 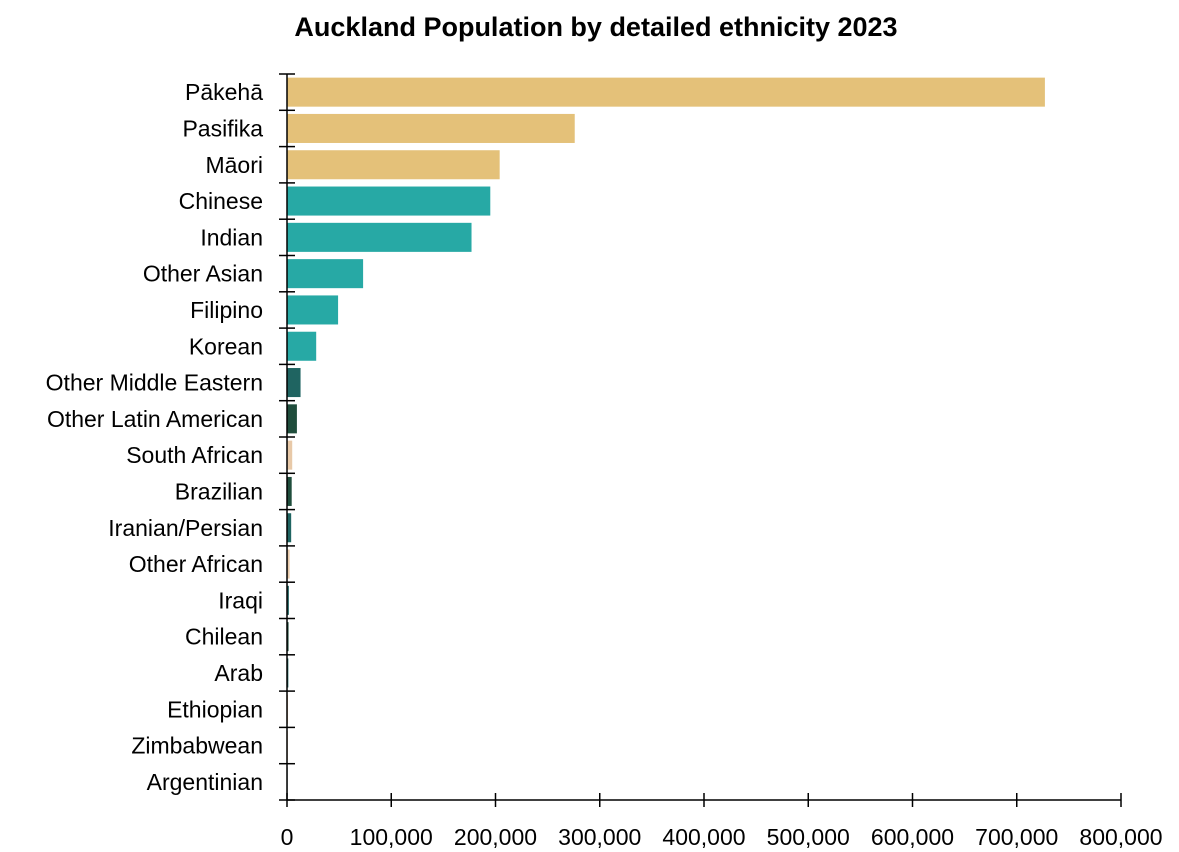 What do you see at coordinates (205, 782) in the screenshot?
I see `category-label-19: Argentinian` at bounding box center [205, 782].